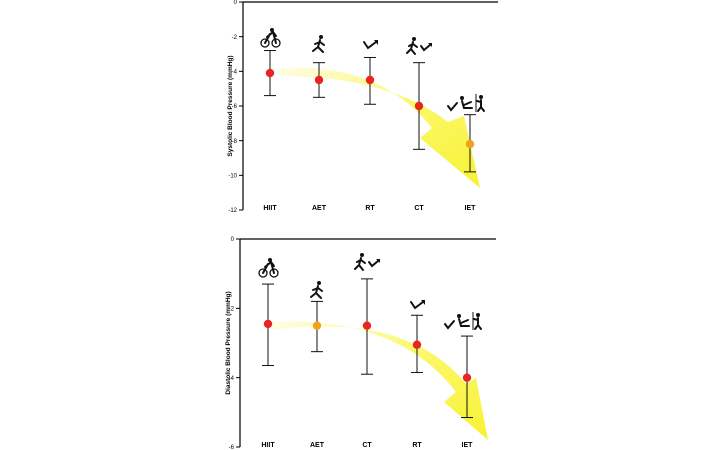  What do you see at coordinates (234, 343) in the screenshot?
I see `y-ticks: 0 -2 -4 -6` at bounding box center [234, 343].